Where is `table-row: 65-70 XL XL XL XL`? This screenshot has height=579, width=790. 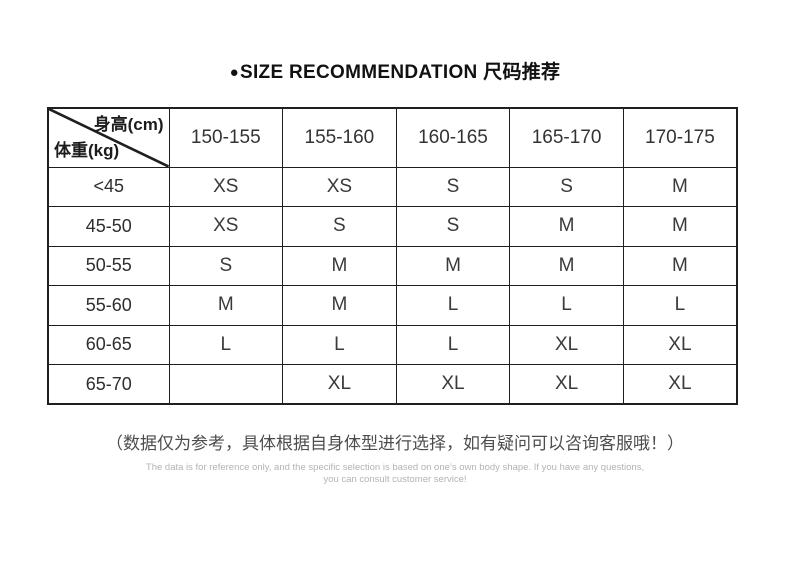
table-row: 65-70 XL XL XL XL is located at coordinates (392, 384).